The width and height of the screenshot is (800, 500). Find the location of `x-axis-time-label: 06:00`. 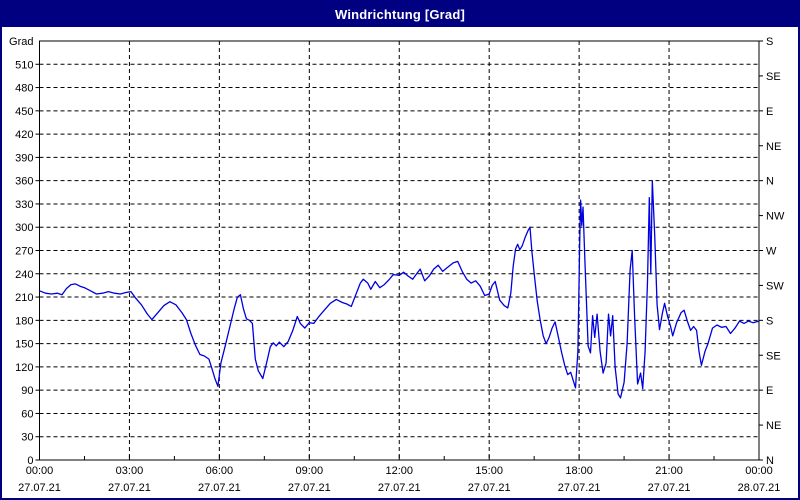

x-axis-time-label: 06:00 is located at coordinates (220, 471).